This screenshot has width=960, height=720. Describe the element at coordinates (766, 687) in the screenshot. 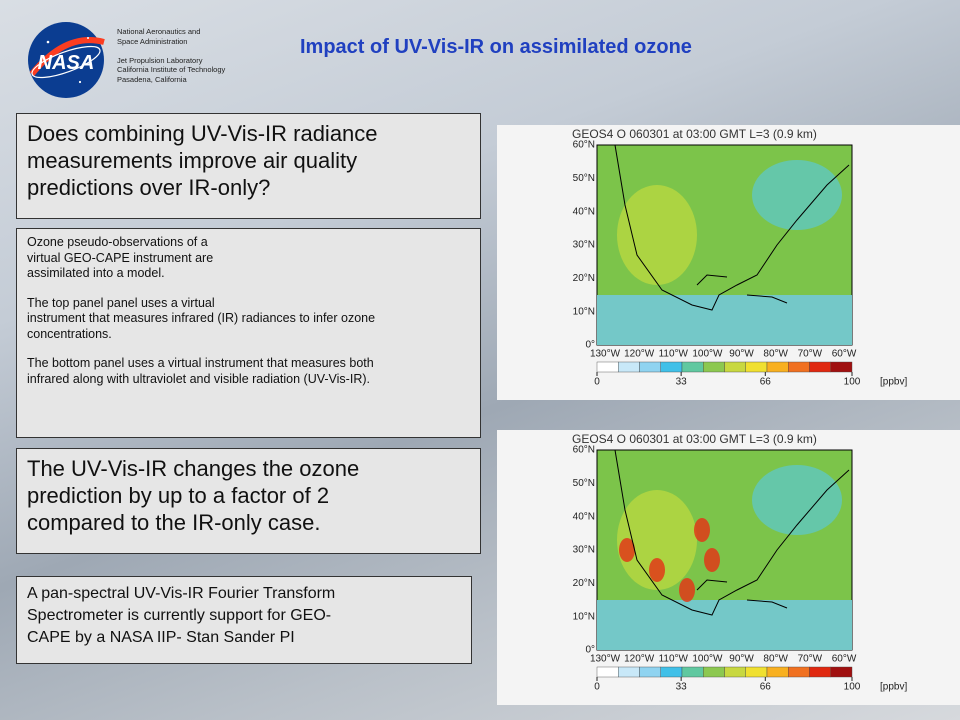

I see `colorbar-label: 66` at that location.